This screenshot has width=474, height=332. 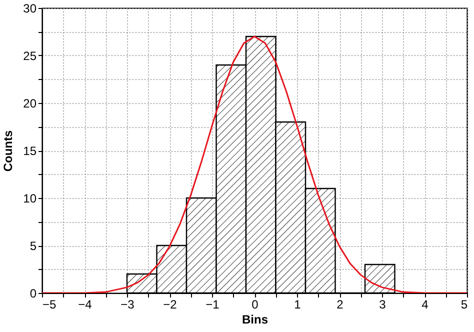 I want to click on x-tick-label: 2, so click(x=340, y=305).